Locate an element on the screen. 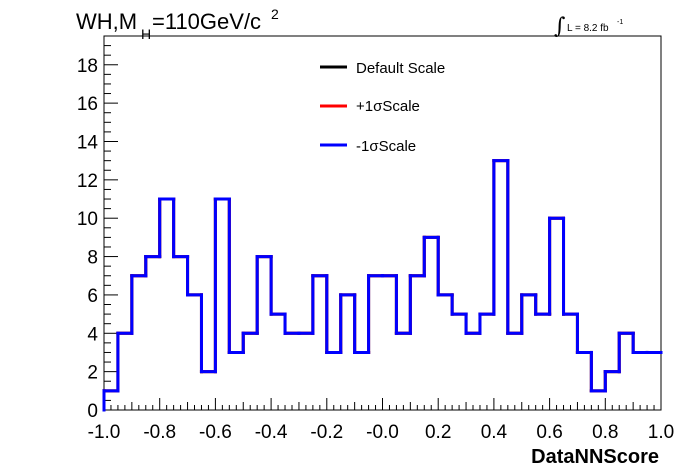 This screenshot has height=472, width=696. y-tick-label: 10 is located at coordinates (87, 219).